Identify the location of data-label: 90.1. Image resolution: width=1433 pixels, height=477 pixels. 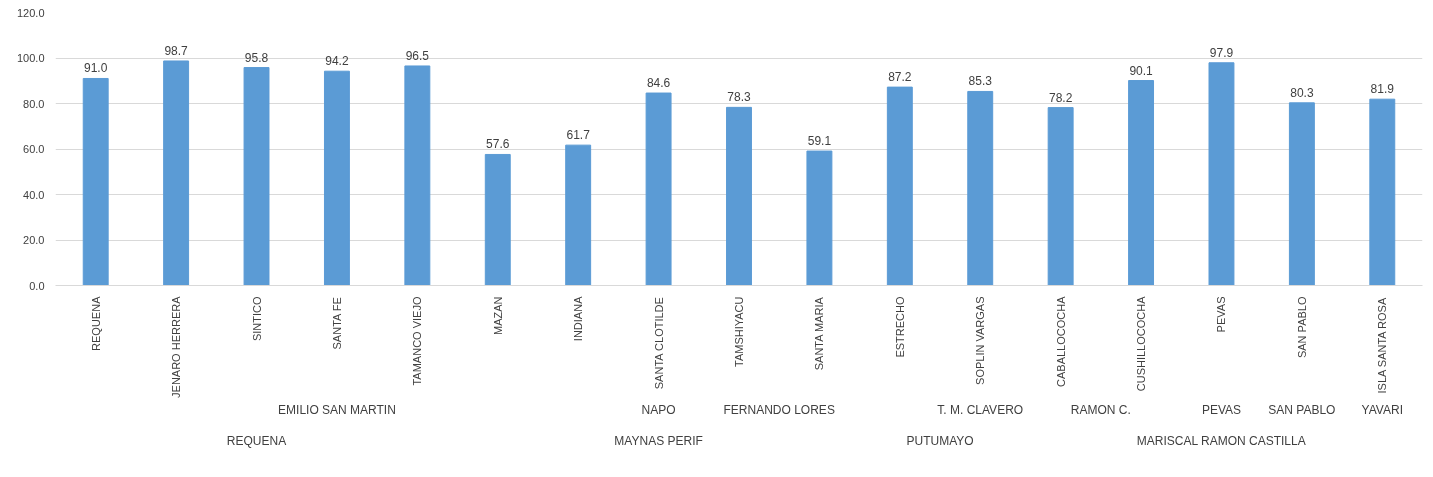
(1141, 70).